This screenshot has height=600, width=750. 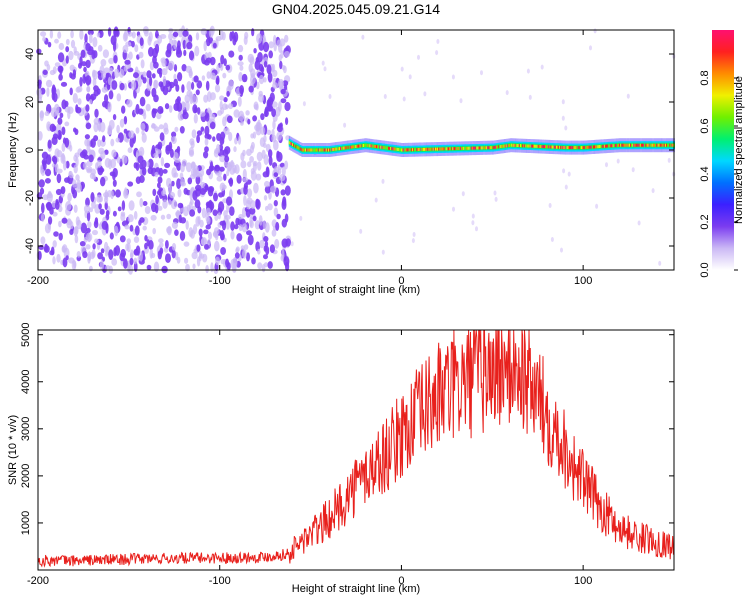 I want to click on svg-text: 20, so click(x=30, y=102).